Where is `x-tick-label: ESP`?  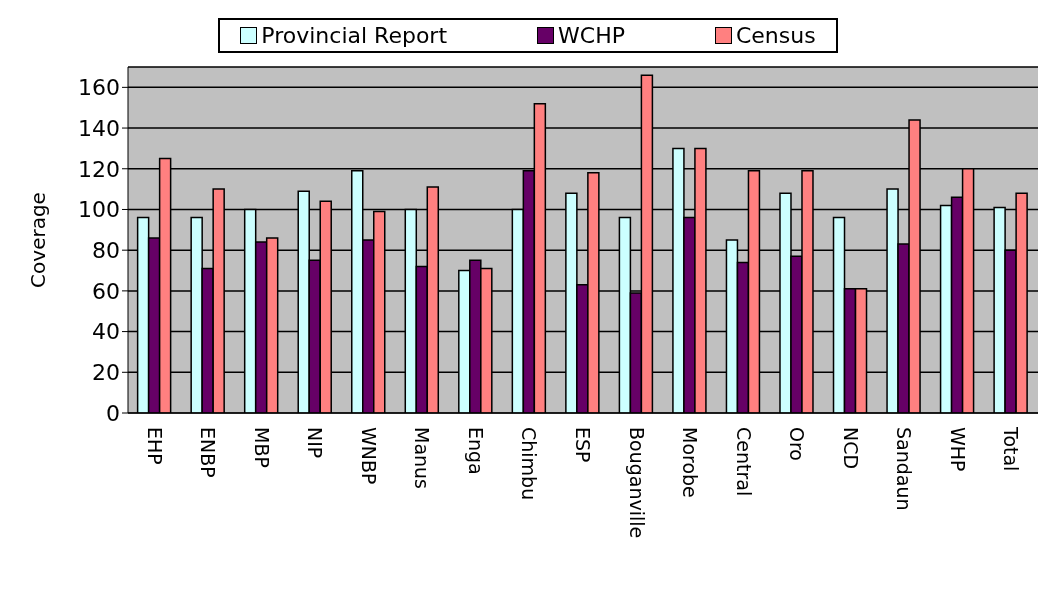
x-tick-label: ESP is located at coordinates (583, 445).